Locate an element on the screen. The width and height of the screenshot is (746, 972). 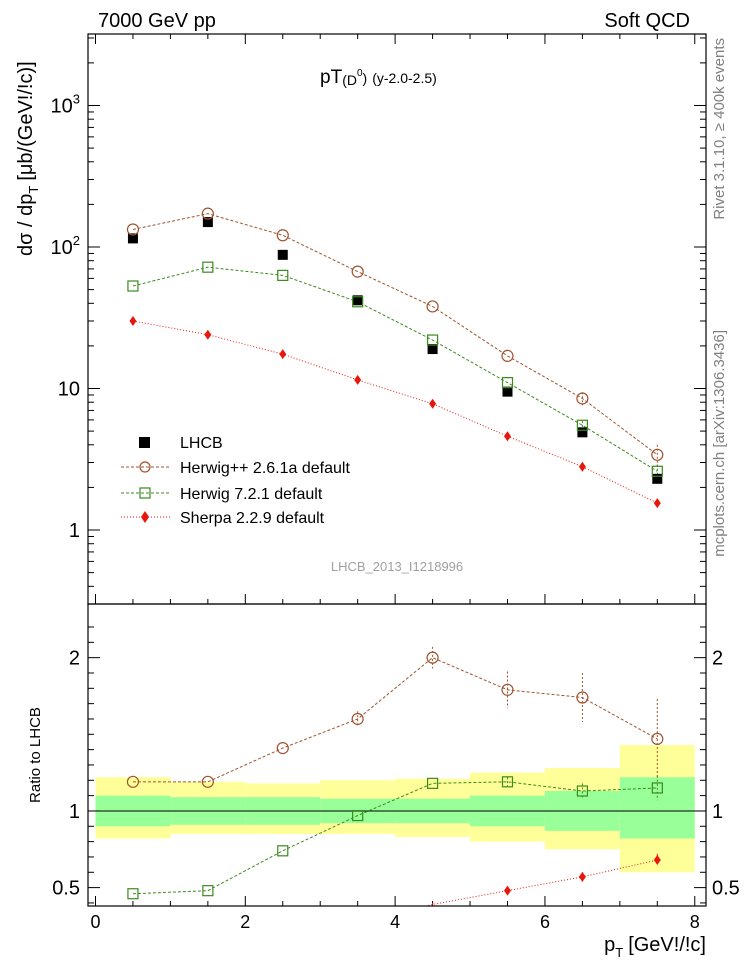
legend-marker-herwigpp is located at coordinates (145, 467).